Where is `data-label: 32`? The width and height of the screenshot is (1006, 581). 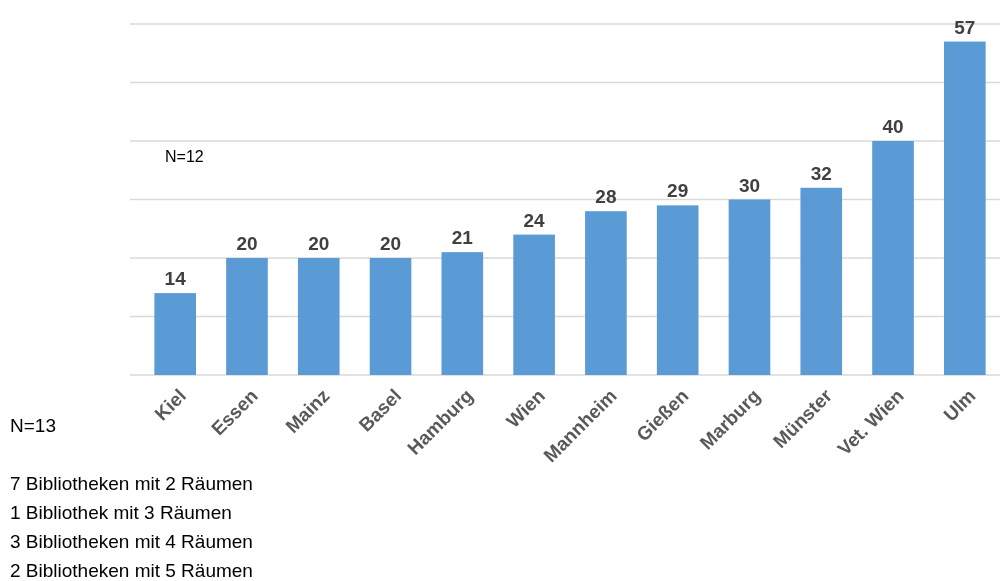
data-label: 32 is located at coordinates (821, 173).